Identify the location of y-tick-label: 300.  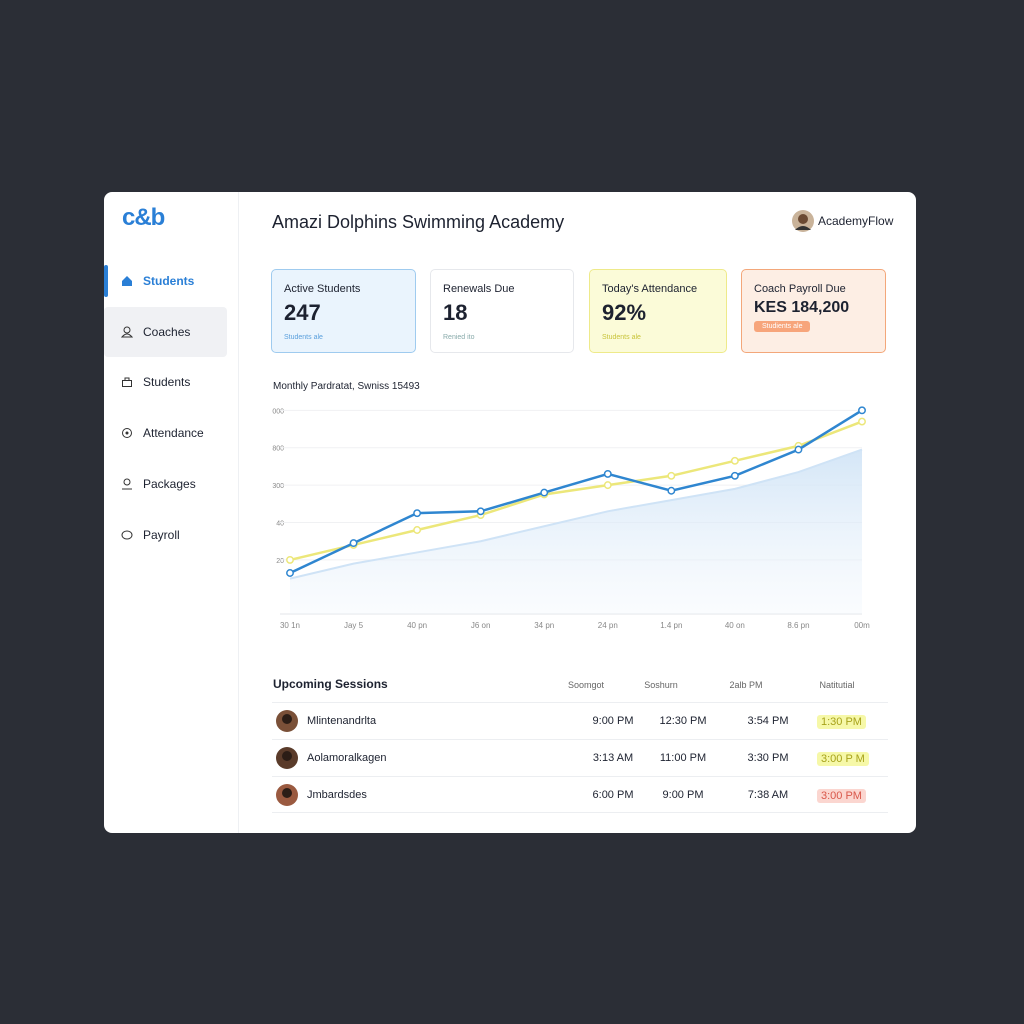
(278, 486).